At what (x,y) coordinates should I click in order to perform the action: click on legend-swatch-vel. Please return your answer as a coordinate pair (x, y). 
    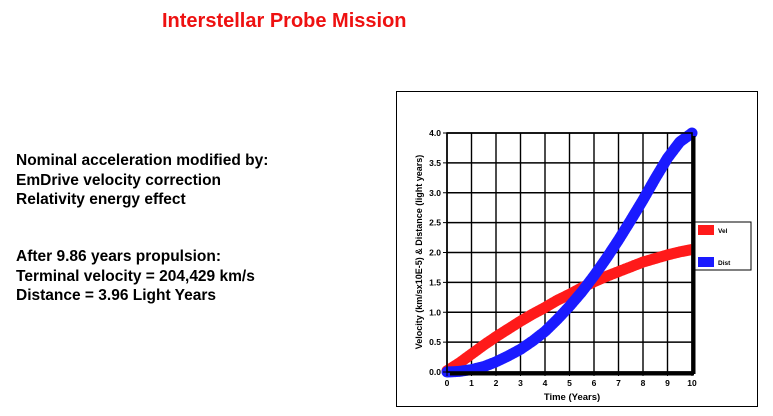
    Looking at the image, I should click on (706, 230).